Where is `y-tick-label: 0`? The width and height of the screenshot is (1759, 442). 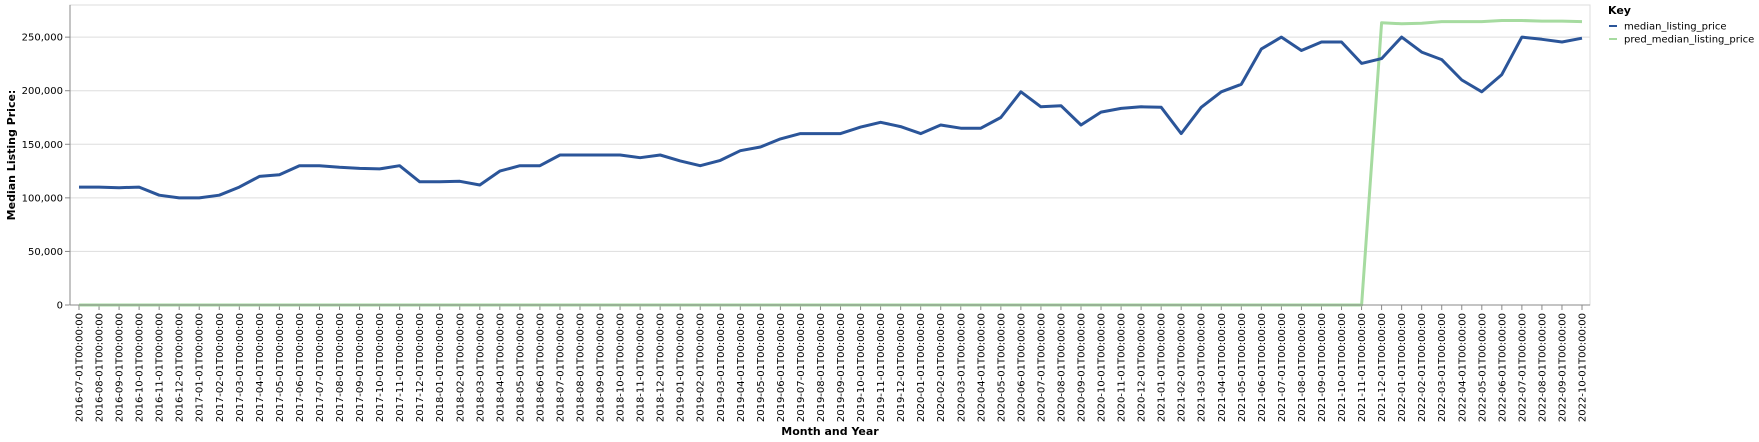
y-tick-label: 0 is located at coordinates (60, 306).